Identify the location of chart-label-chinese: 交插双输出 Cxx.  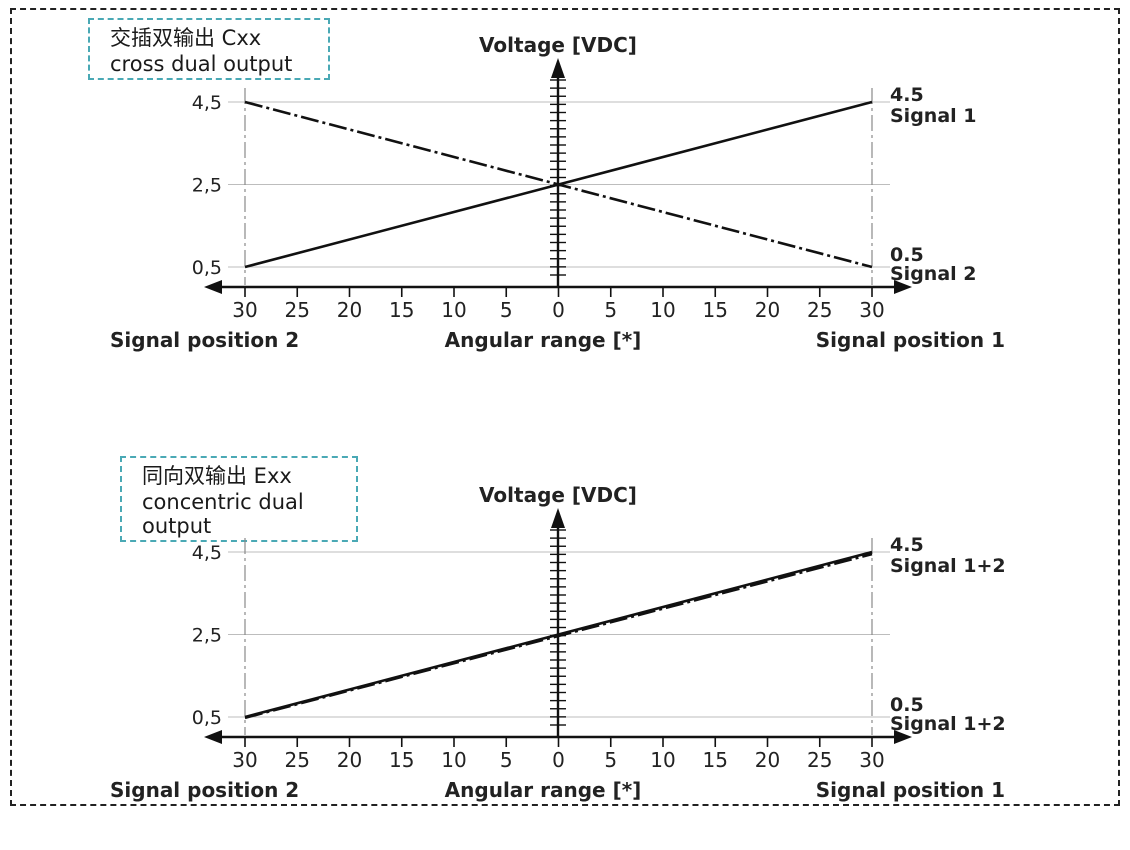
(186, 38).